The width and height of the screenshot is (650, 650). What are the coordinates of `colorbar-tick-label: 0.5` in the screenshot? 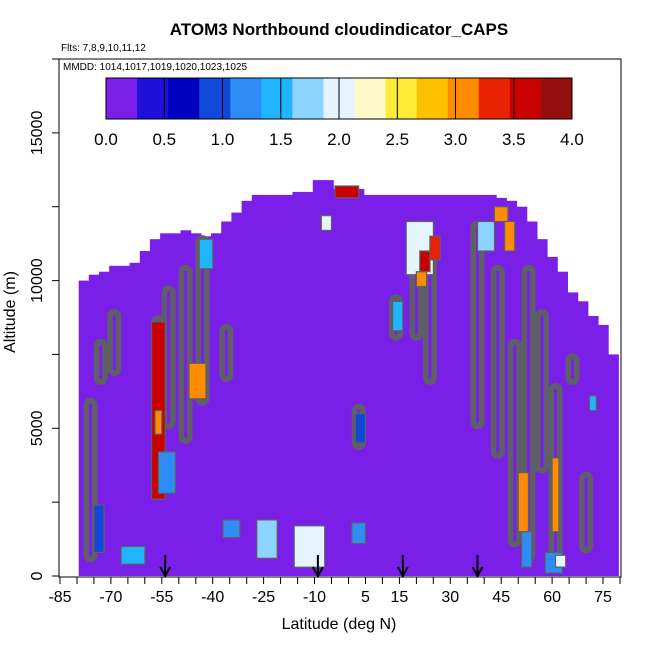 It's located at (164, 139).